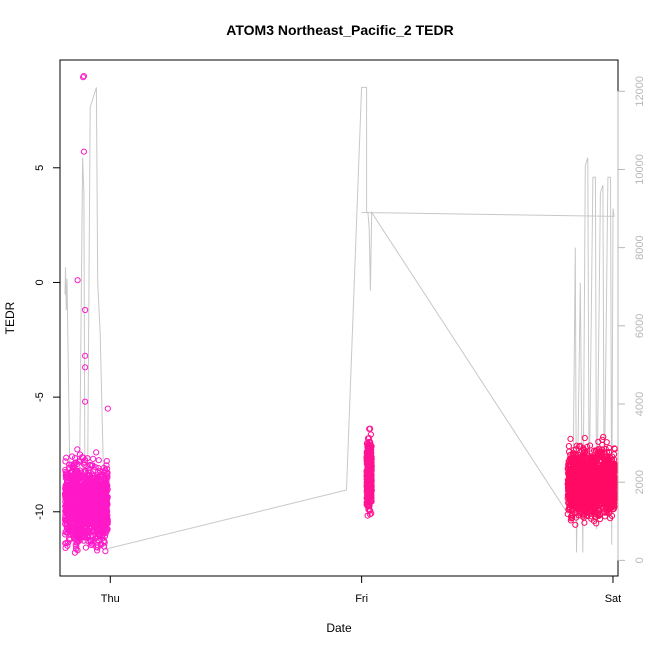 The image size is (650, 650). What do you see at coordinates (640, 404) in the screenshot?
I see `y2-tick-label: 4000` at bounding box center [640, 404].